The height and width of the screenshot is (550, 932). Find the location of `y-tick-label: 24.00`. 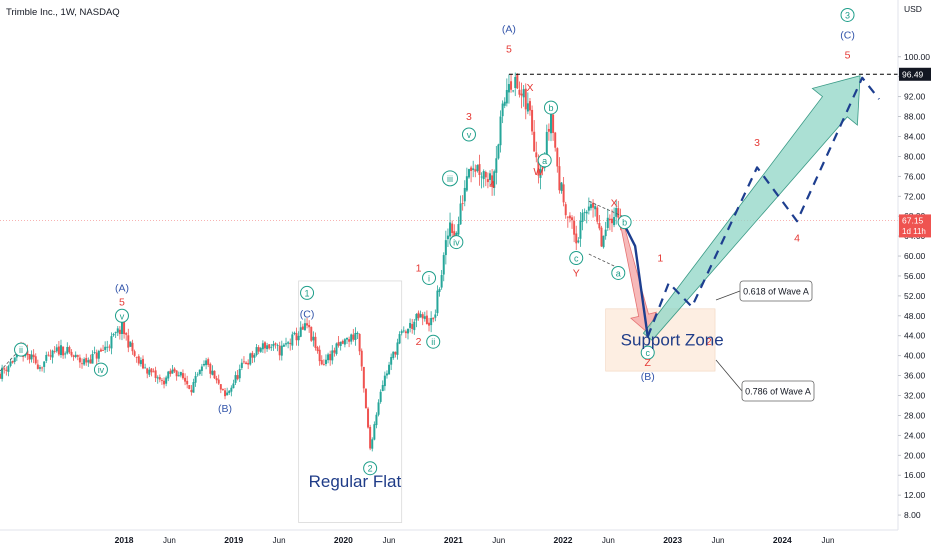

y-tick-label: 24.00 is located at coordinates (915, 435).